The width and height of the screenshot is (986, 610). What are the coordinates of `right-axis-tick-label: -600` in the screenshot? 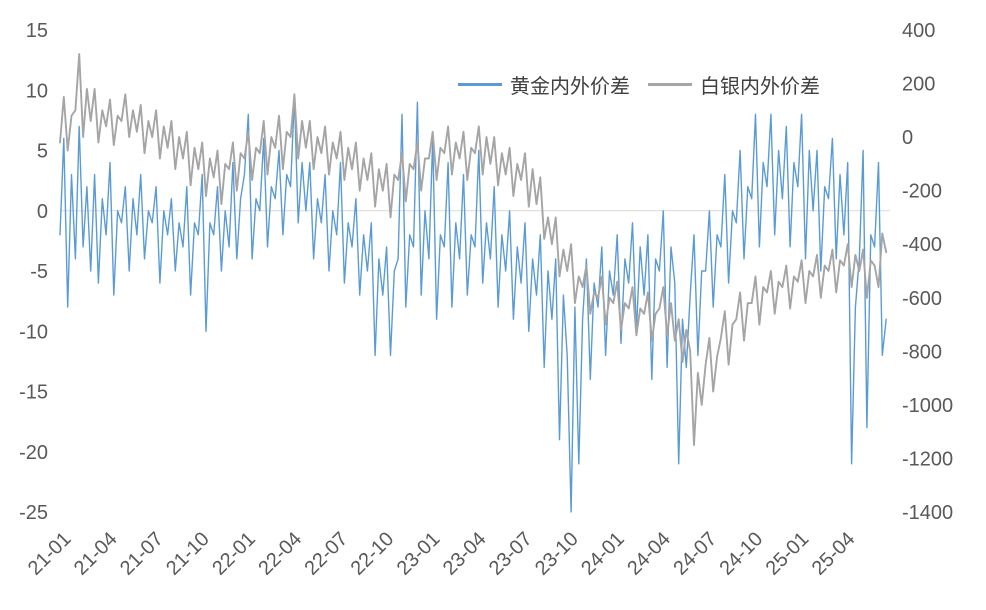 It's located at (922, 299).